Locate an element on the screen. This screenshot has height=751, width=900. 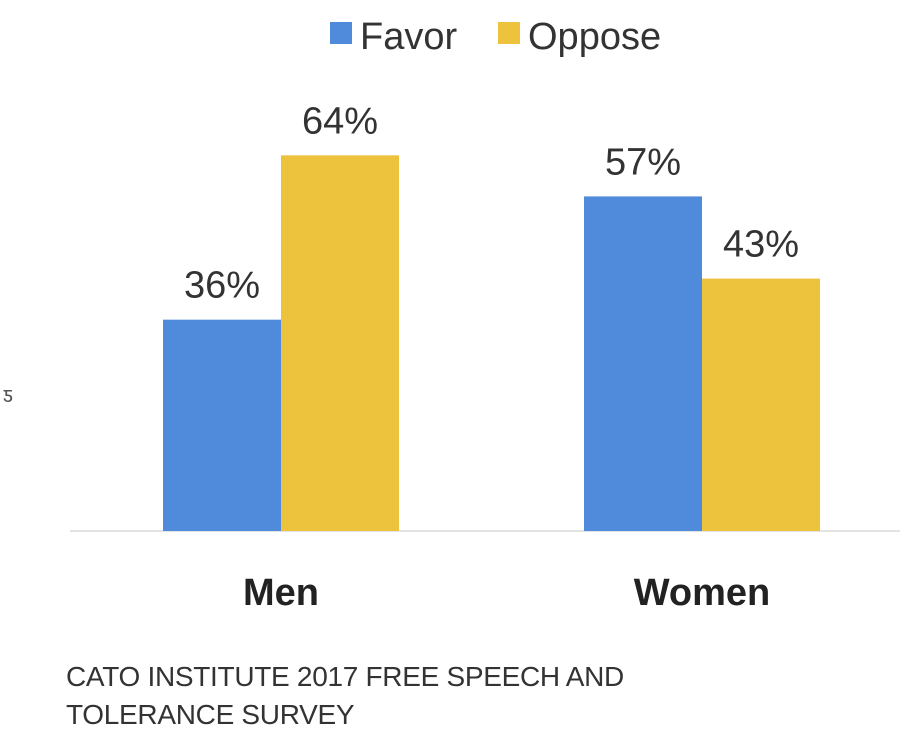
legend-swatch-oppose is located at coordinates (509, 33).